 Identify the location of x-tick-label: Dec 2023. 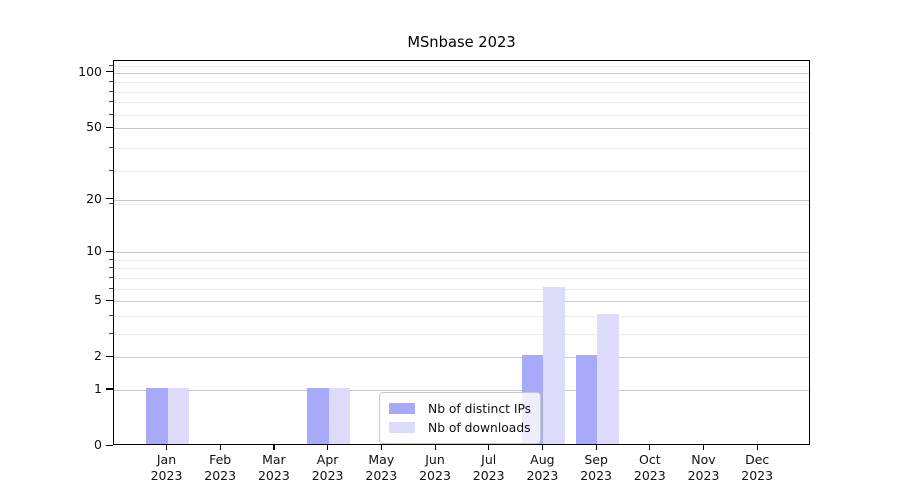
(757, 468).